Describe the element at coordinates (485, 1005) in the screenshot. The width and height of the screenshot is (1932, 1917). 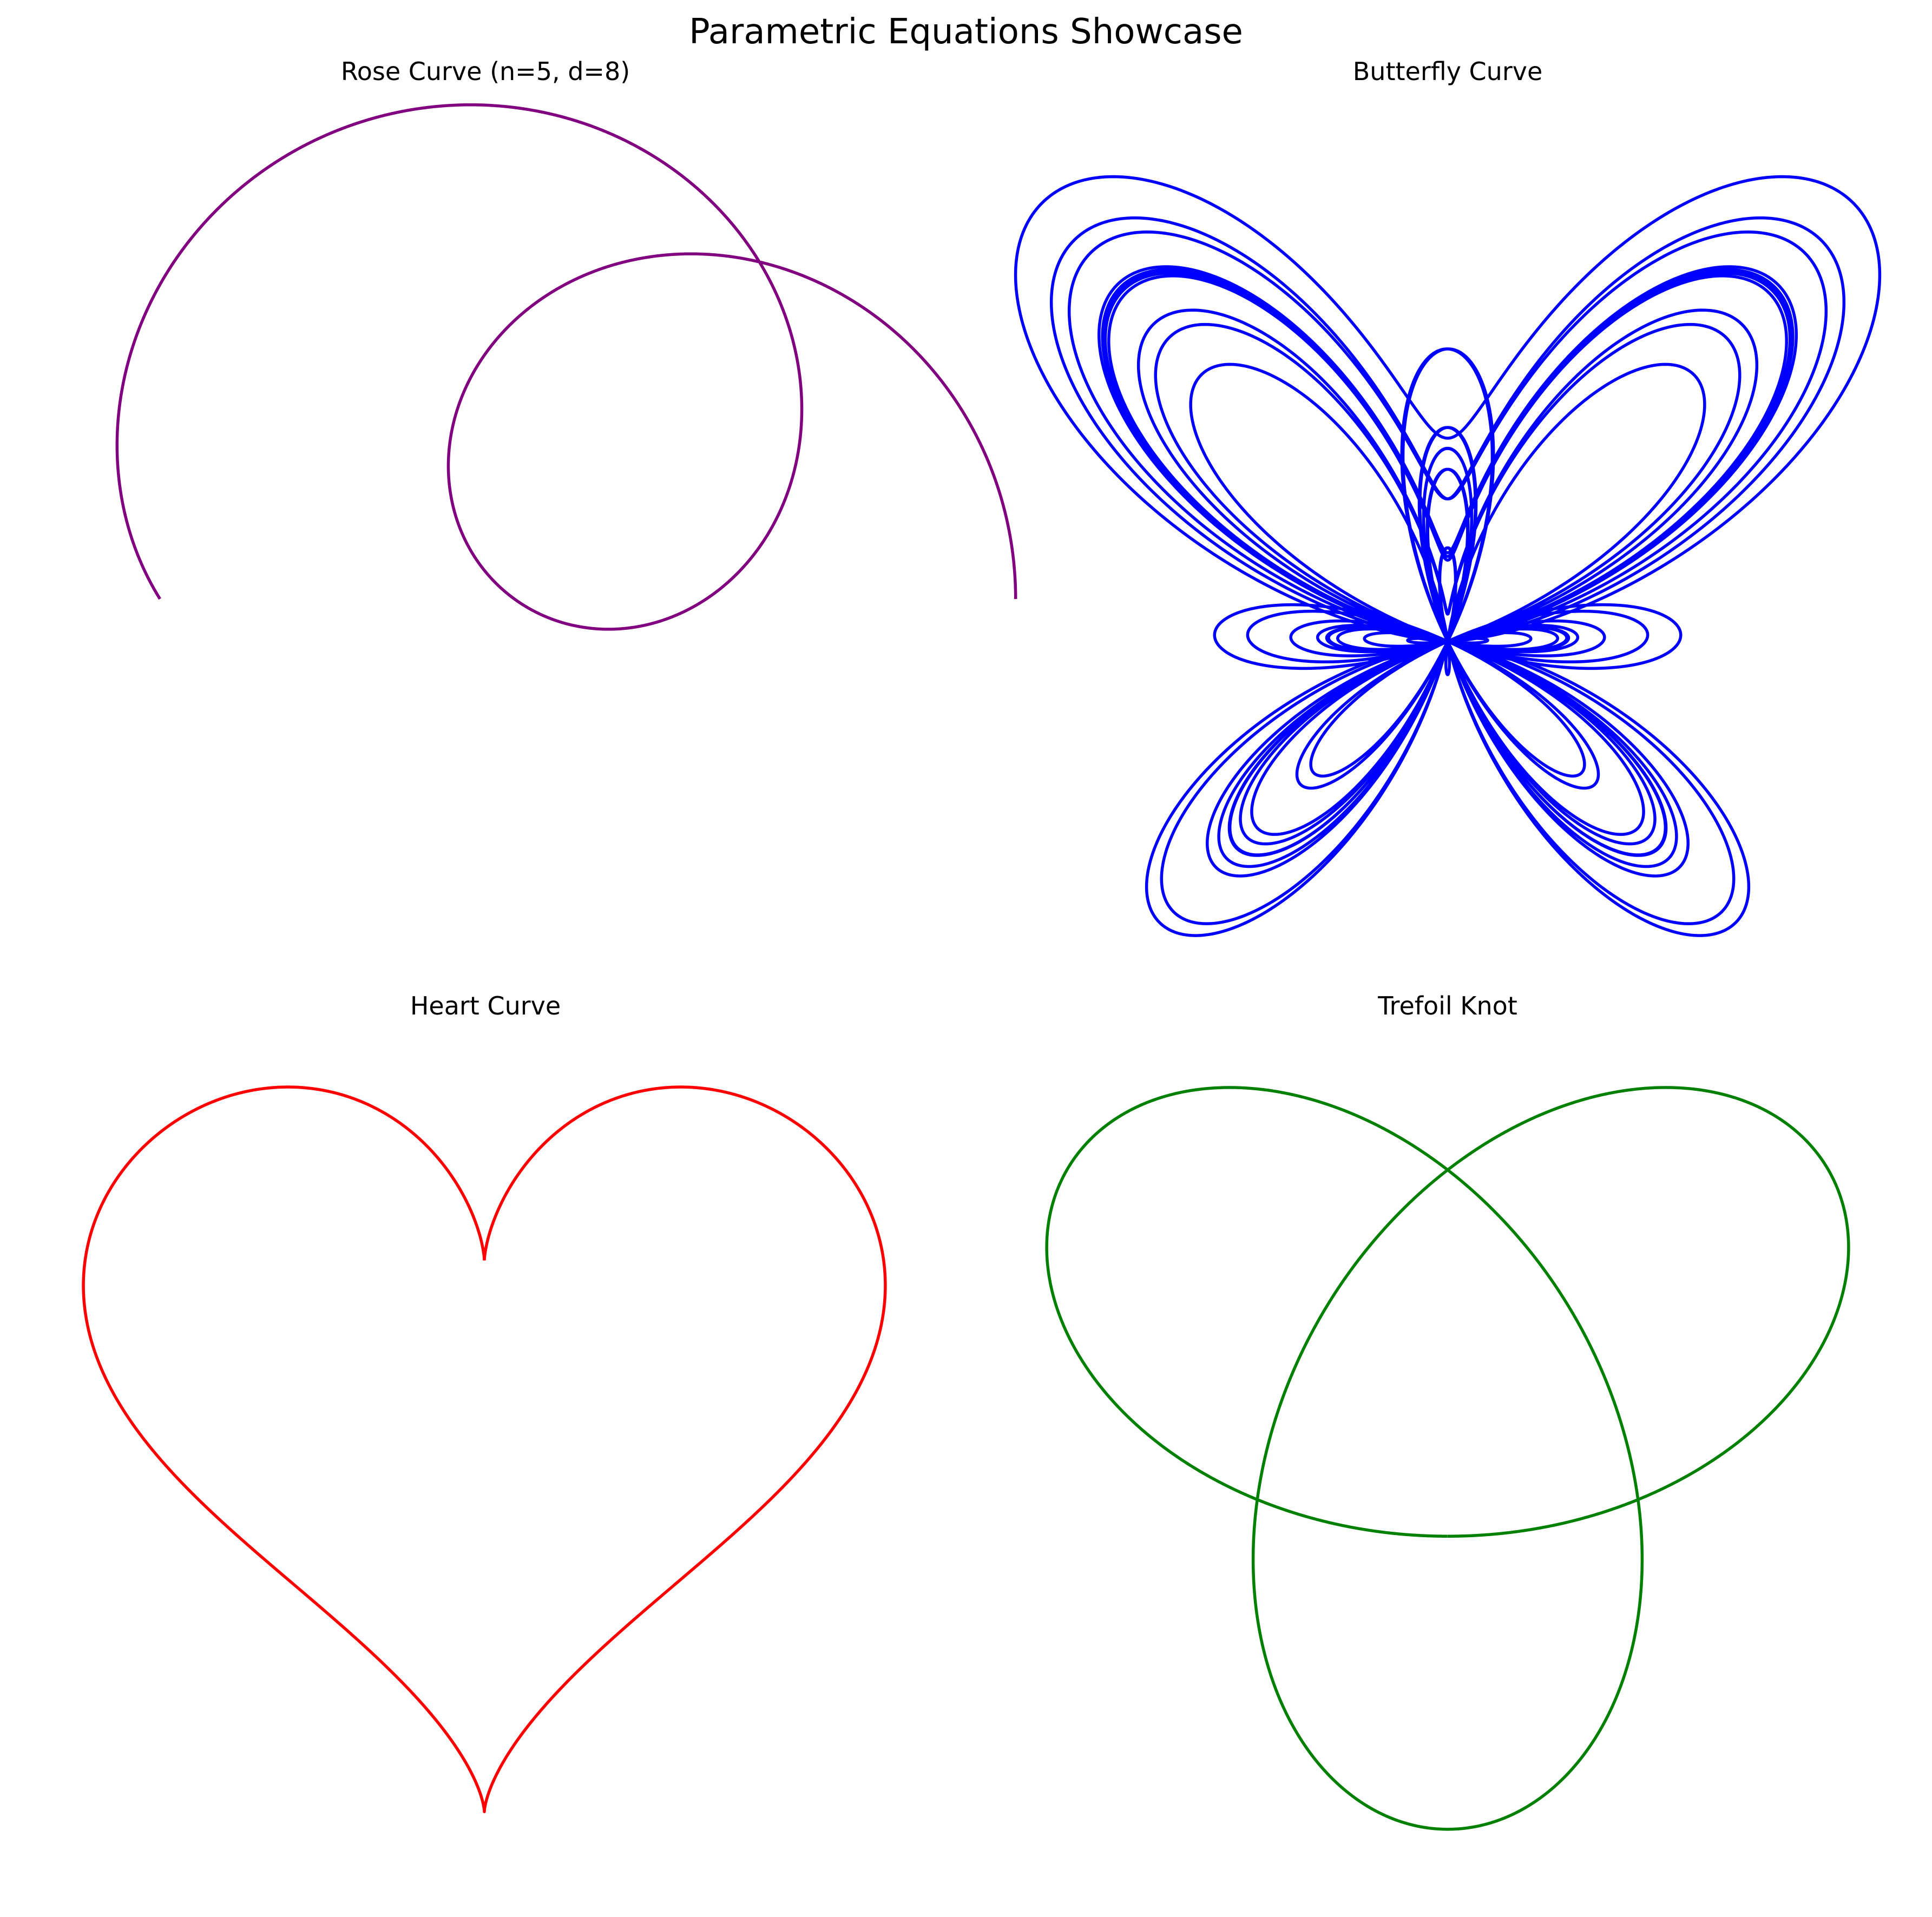
I see `heart-curve-title: Heart Curve` at that location.